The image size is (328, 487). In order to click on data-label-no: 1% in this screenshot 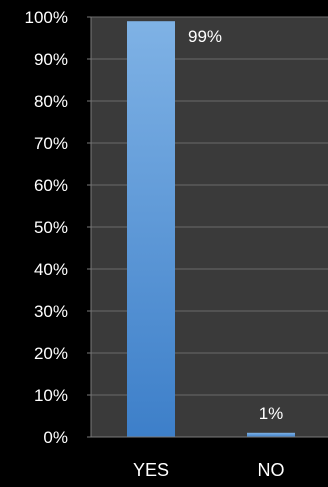, I will do `click(271, 413)`.